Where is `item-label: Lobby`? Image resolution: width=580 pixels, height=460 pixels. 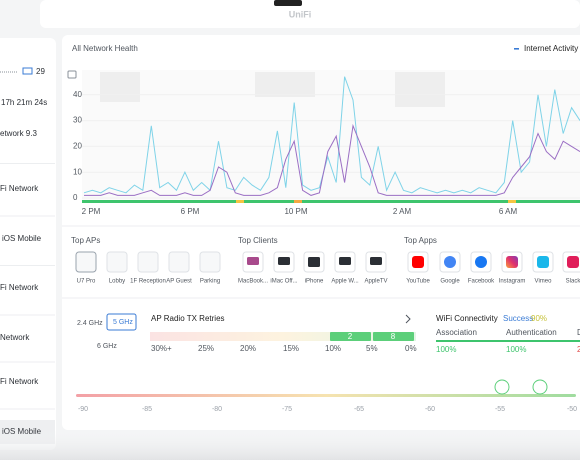
item-label: Lobby is located at coordinates (117, 282).